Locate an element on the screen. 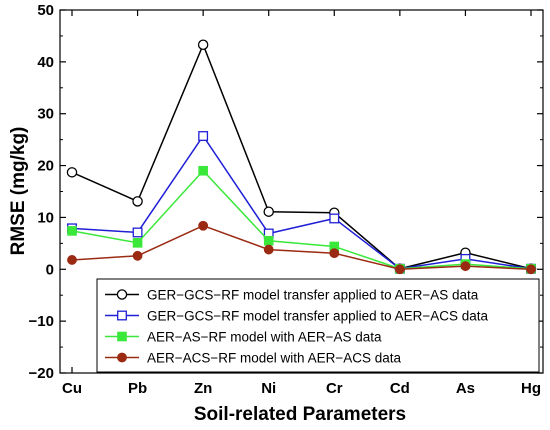  y-tick-label: 40 is located at coordinates (45, 62).